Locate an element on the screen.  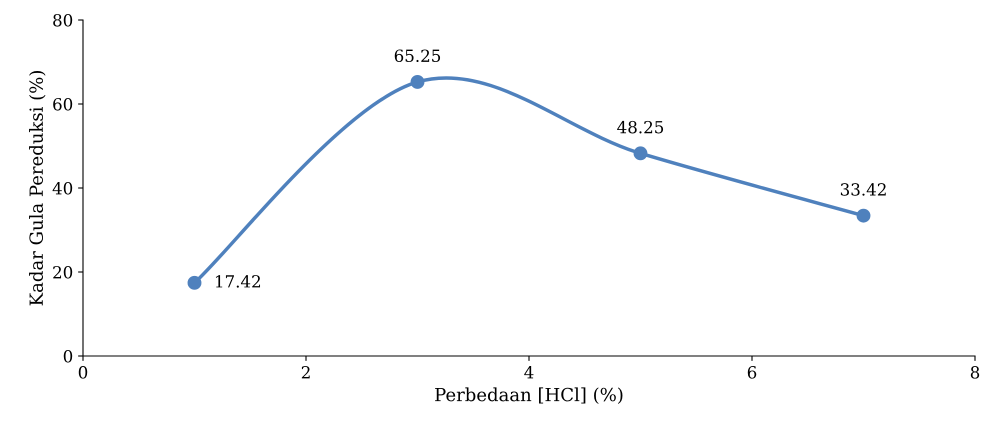
x-tick-label: 6 is located at coordinates (752, 372).